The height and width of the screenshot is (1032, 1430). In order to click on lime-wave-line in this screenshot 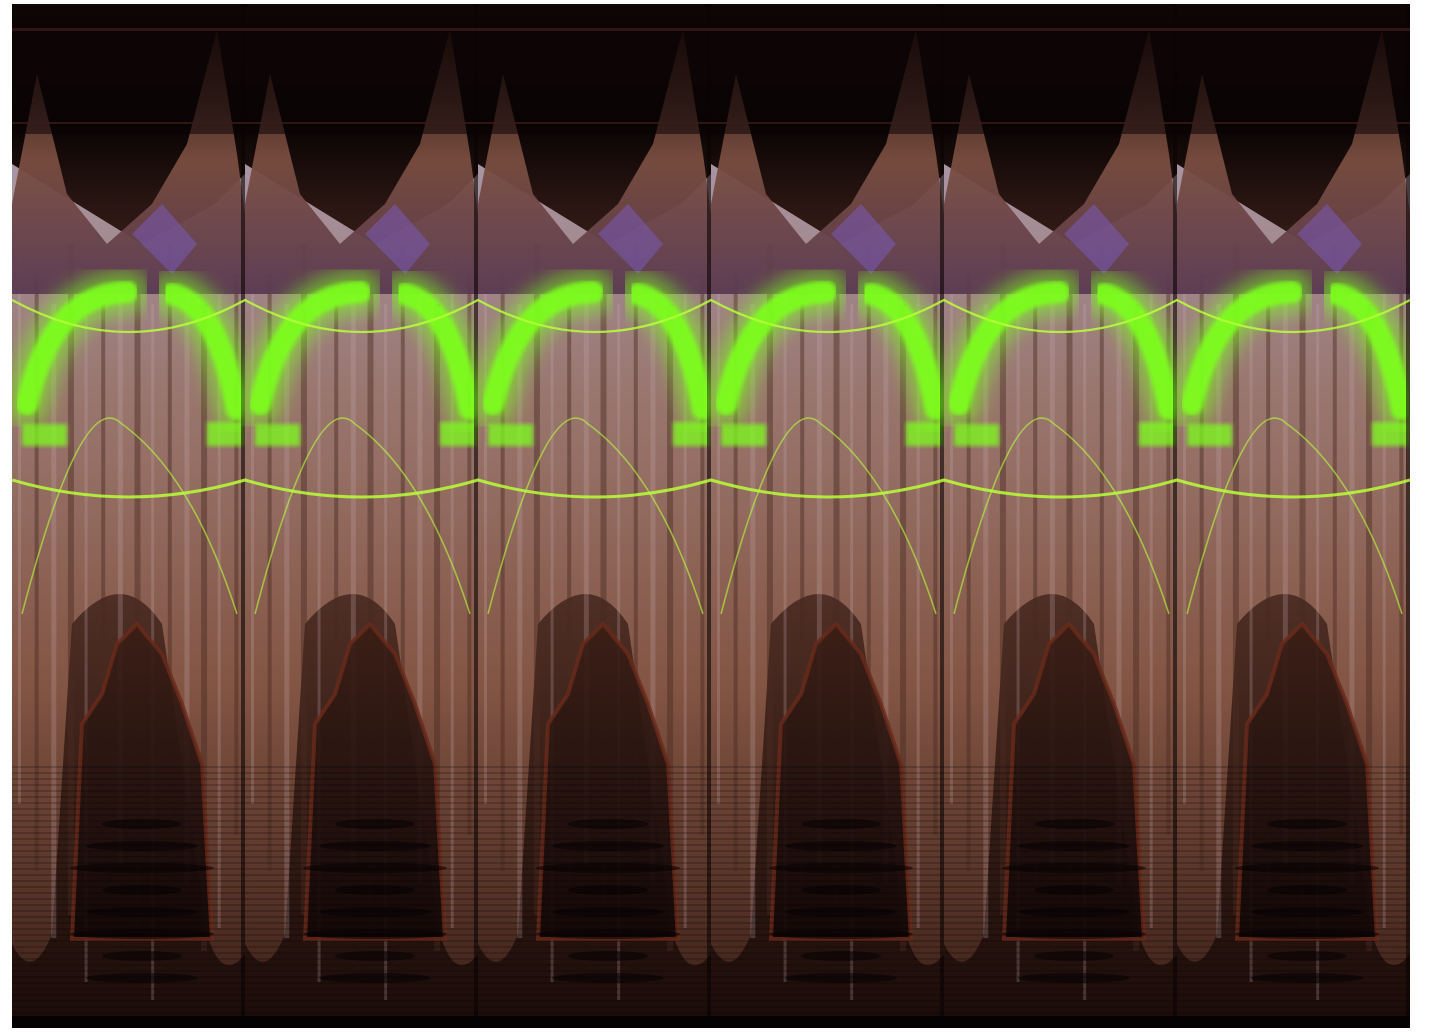, I will do `click(711, 316)`.